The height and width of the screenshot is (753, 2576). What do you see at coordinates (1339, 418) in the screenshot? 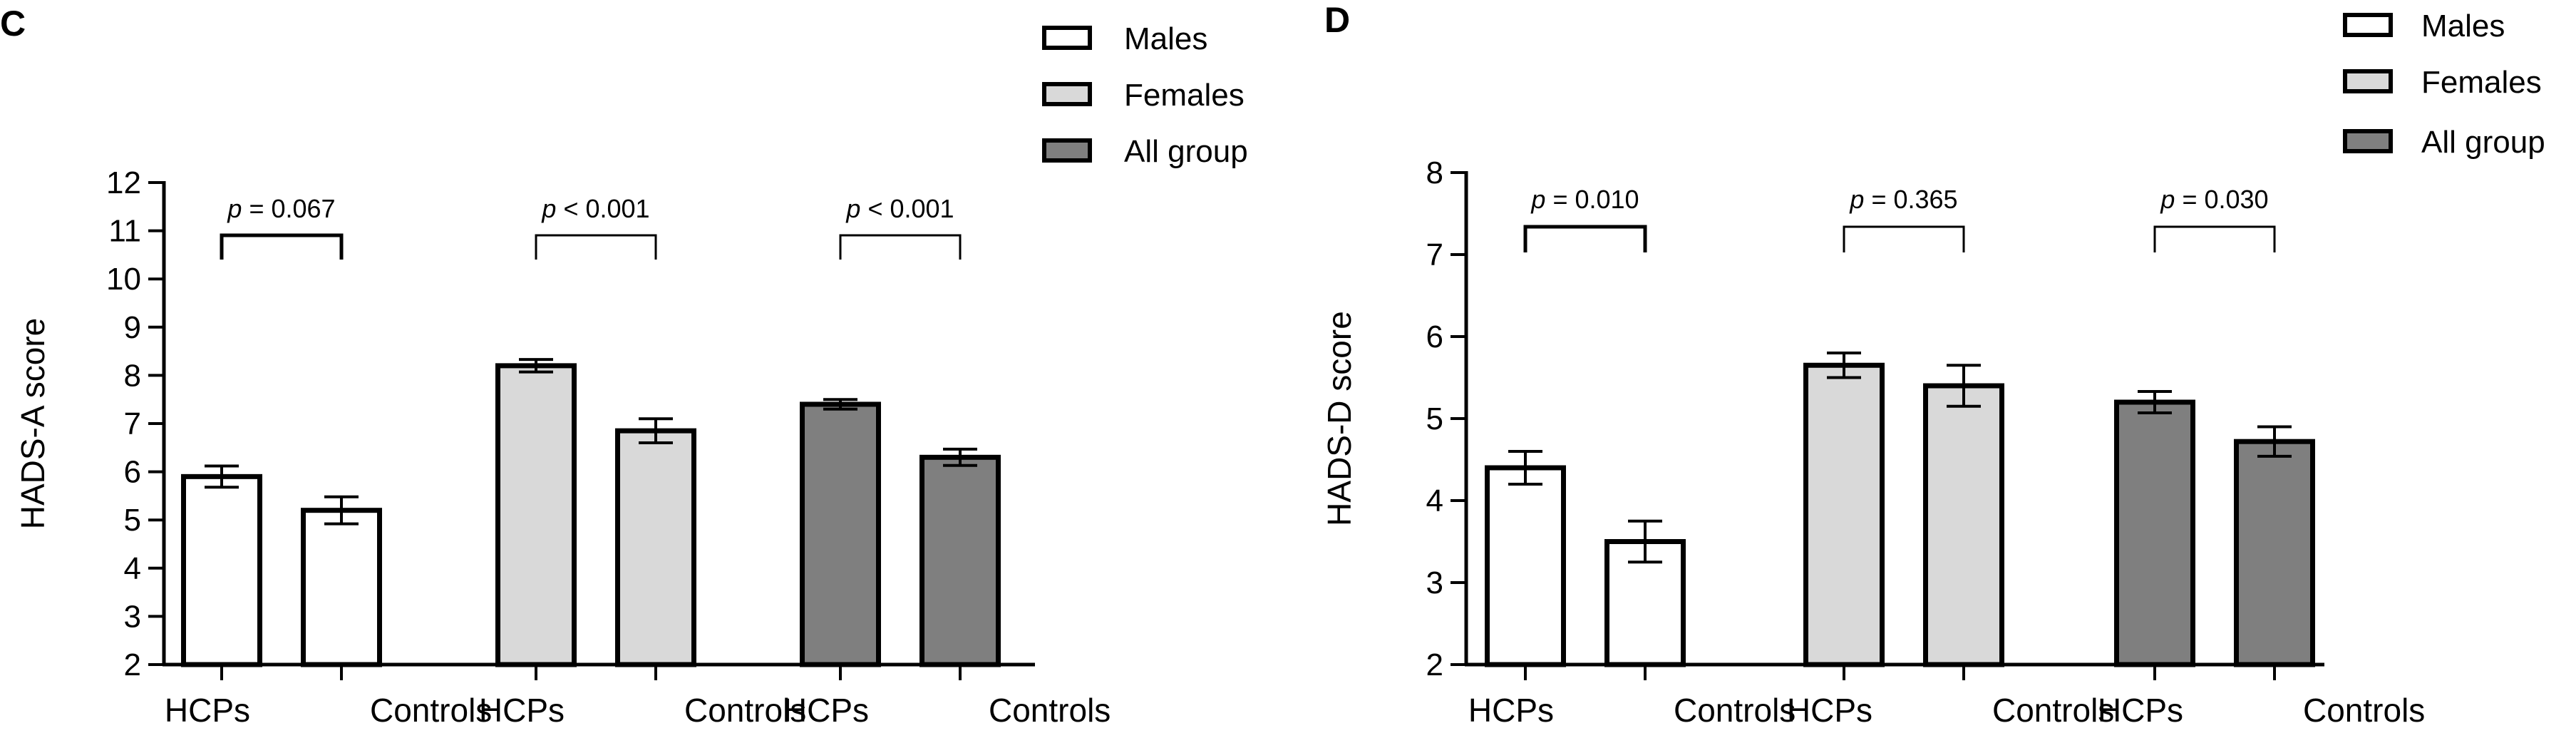
I see `y-axis-title: HADS-D score` at bounding box center [1339, 418].